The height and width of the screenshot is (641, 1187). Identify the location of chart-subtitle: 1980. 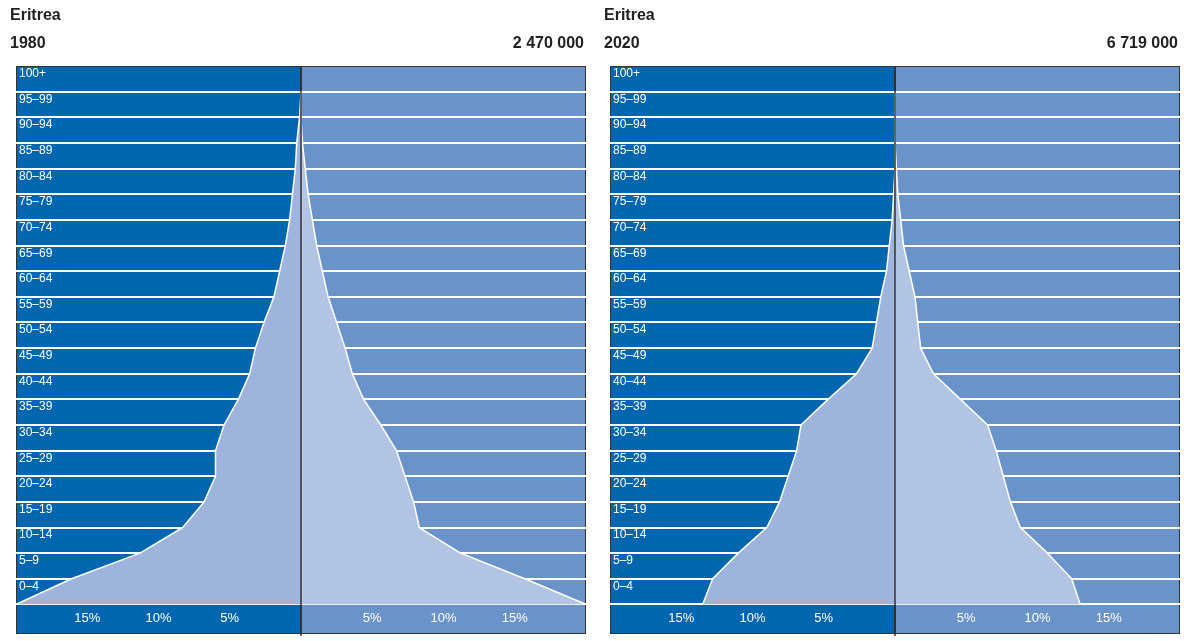
(28, 43).